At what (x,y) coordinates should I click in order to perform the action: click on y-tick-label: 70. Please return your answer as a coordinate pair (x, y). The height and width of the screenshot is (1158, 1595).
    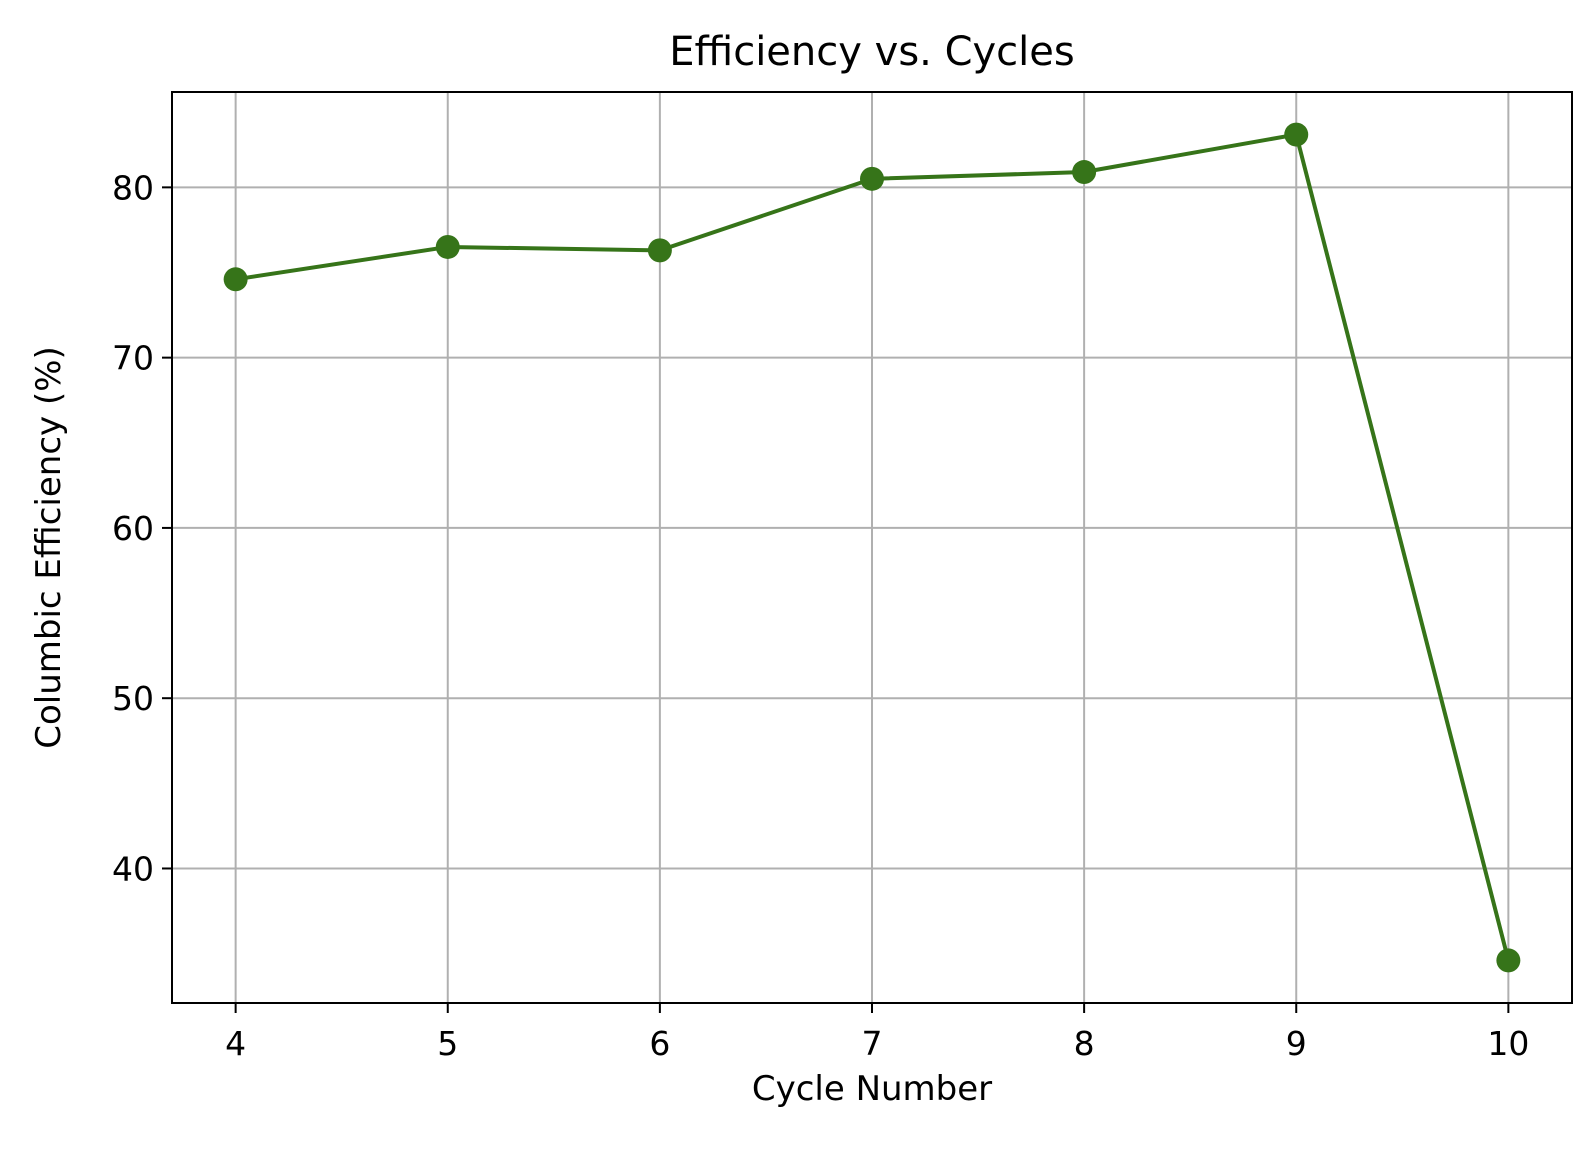
    Looking at the image, I should click on (133, 358).